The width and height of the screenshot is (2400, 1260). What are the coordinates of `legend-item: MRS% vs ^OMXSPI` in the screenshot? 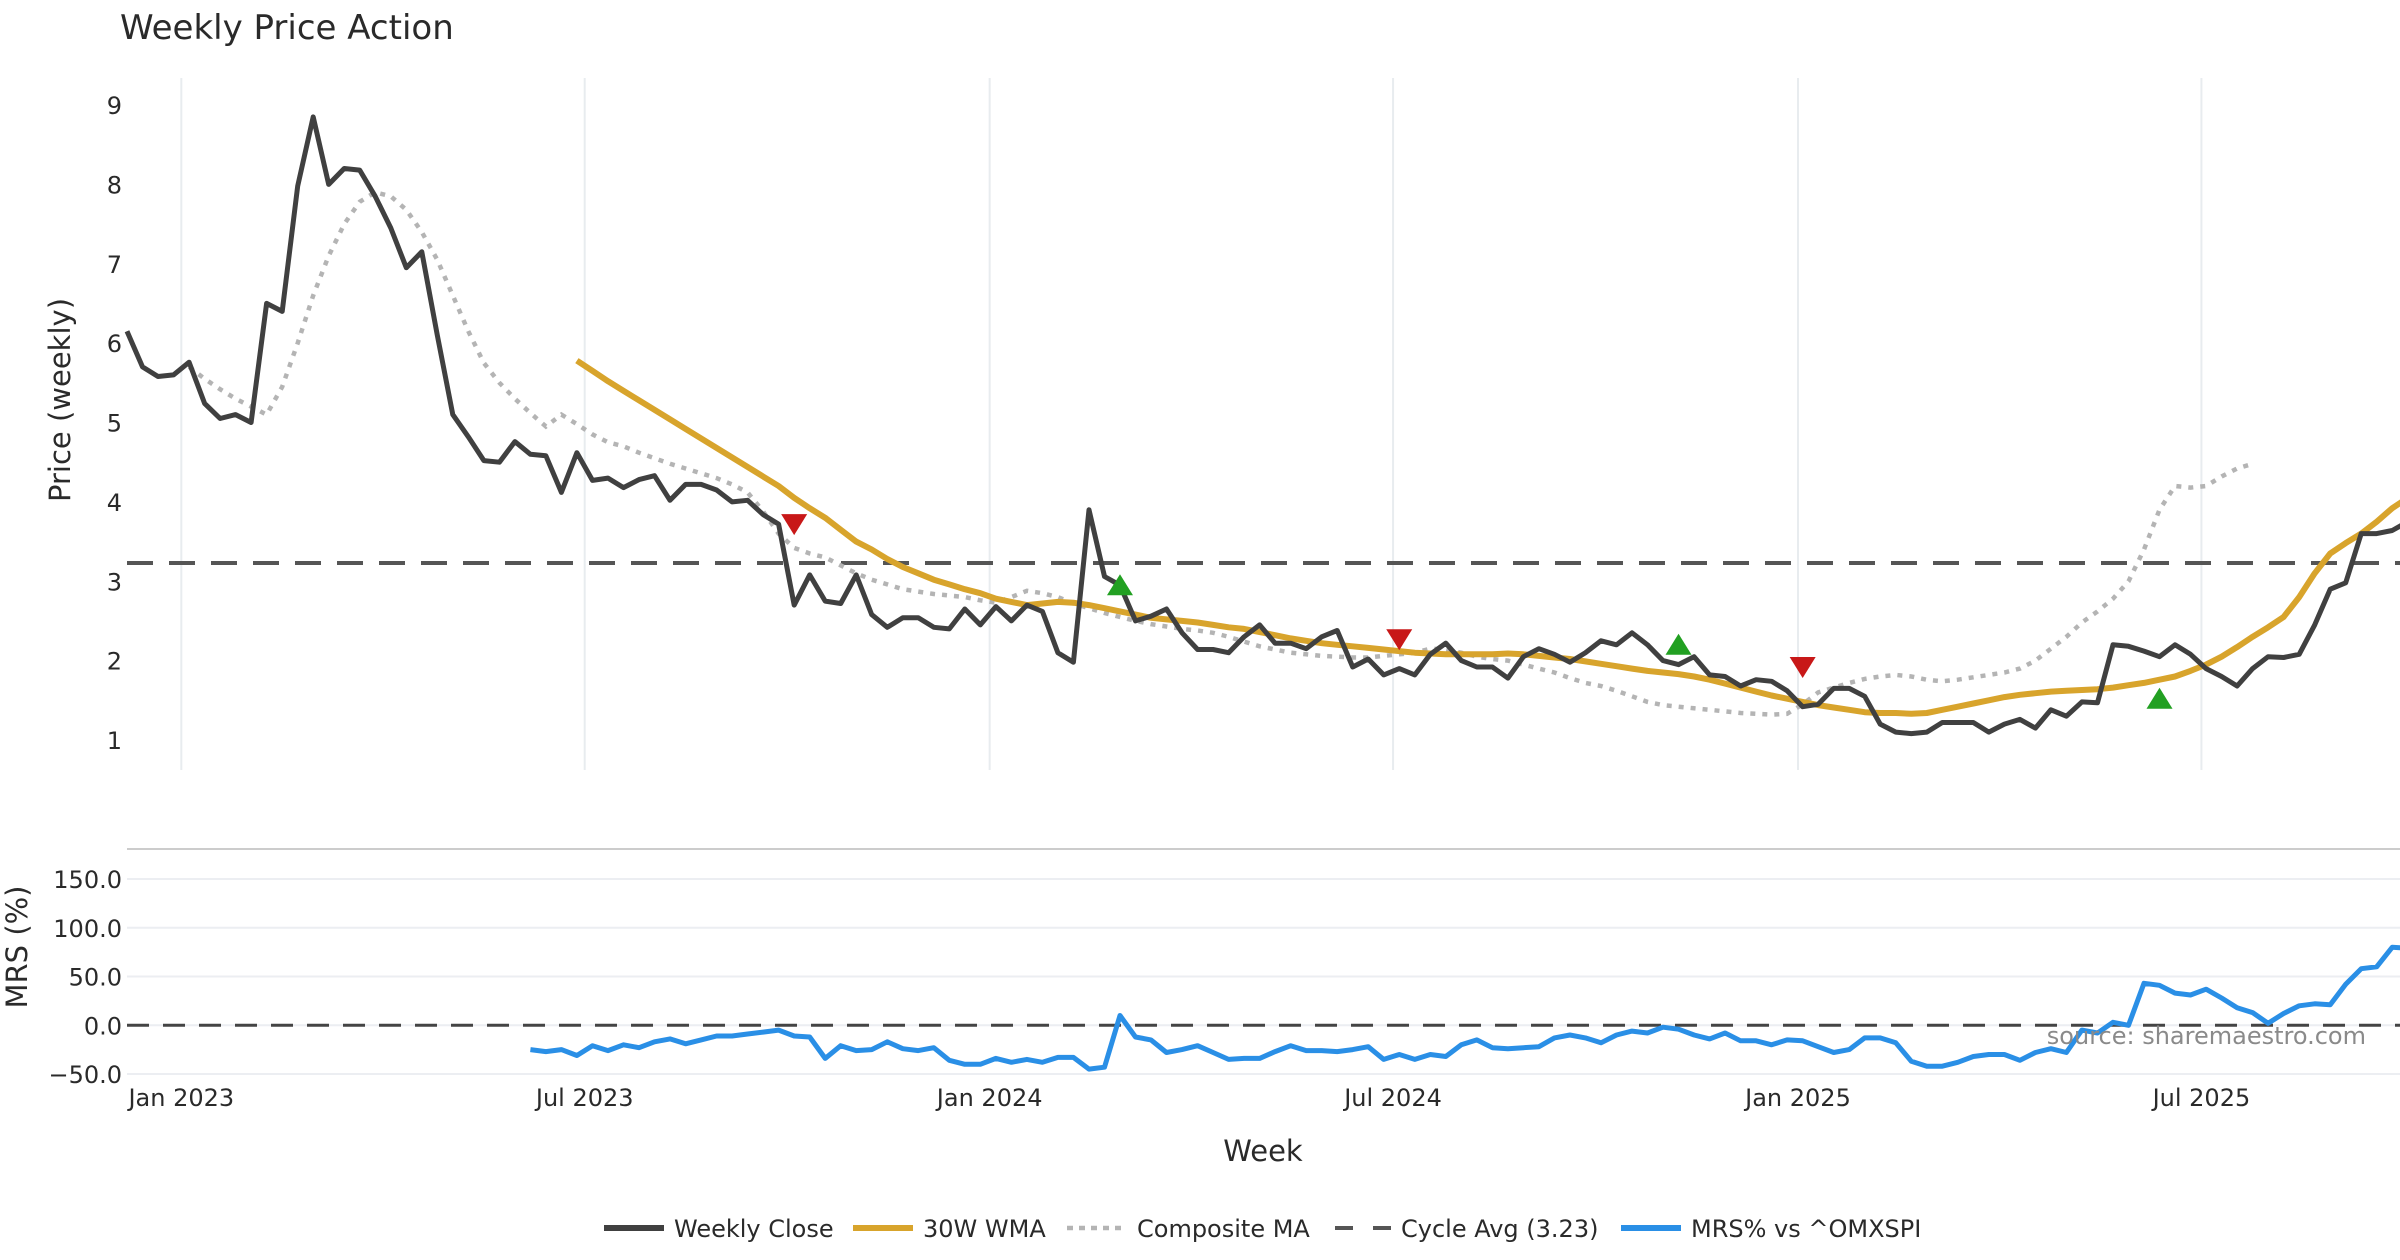 It's located at (1771, 1229).